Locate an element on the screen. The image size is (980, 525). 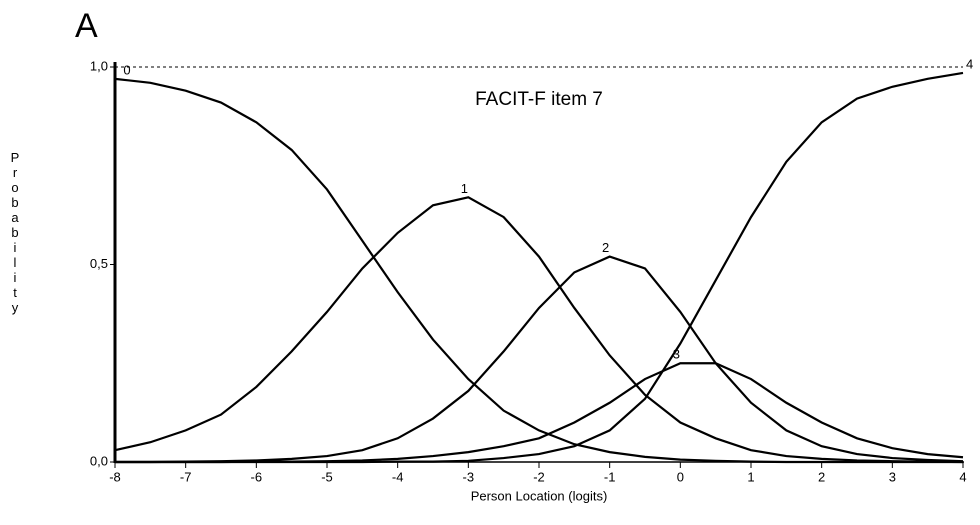
x-tick-label: -1 is located at coordinates (610, 476).